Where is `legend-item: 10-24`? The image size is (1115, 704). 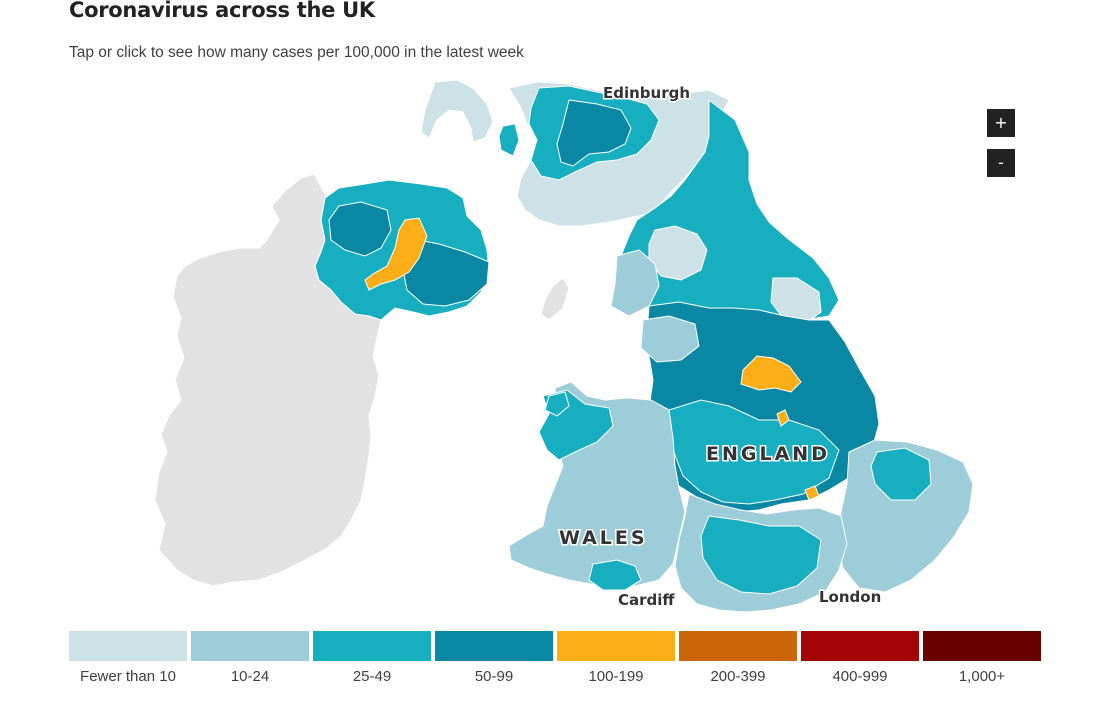 legend-item: 10-24 is located at coordinates (250, 661).